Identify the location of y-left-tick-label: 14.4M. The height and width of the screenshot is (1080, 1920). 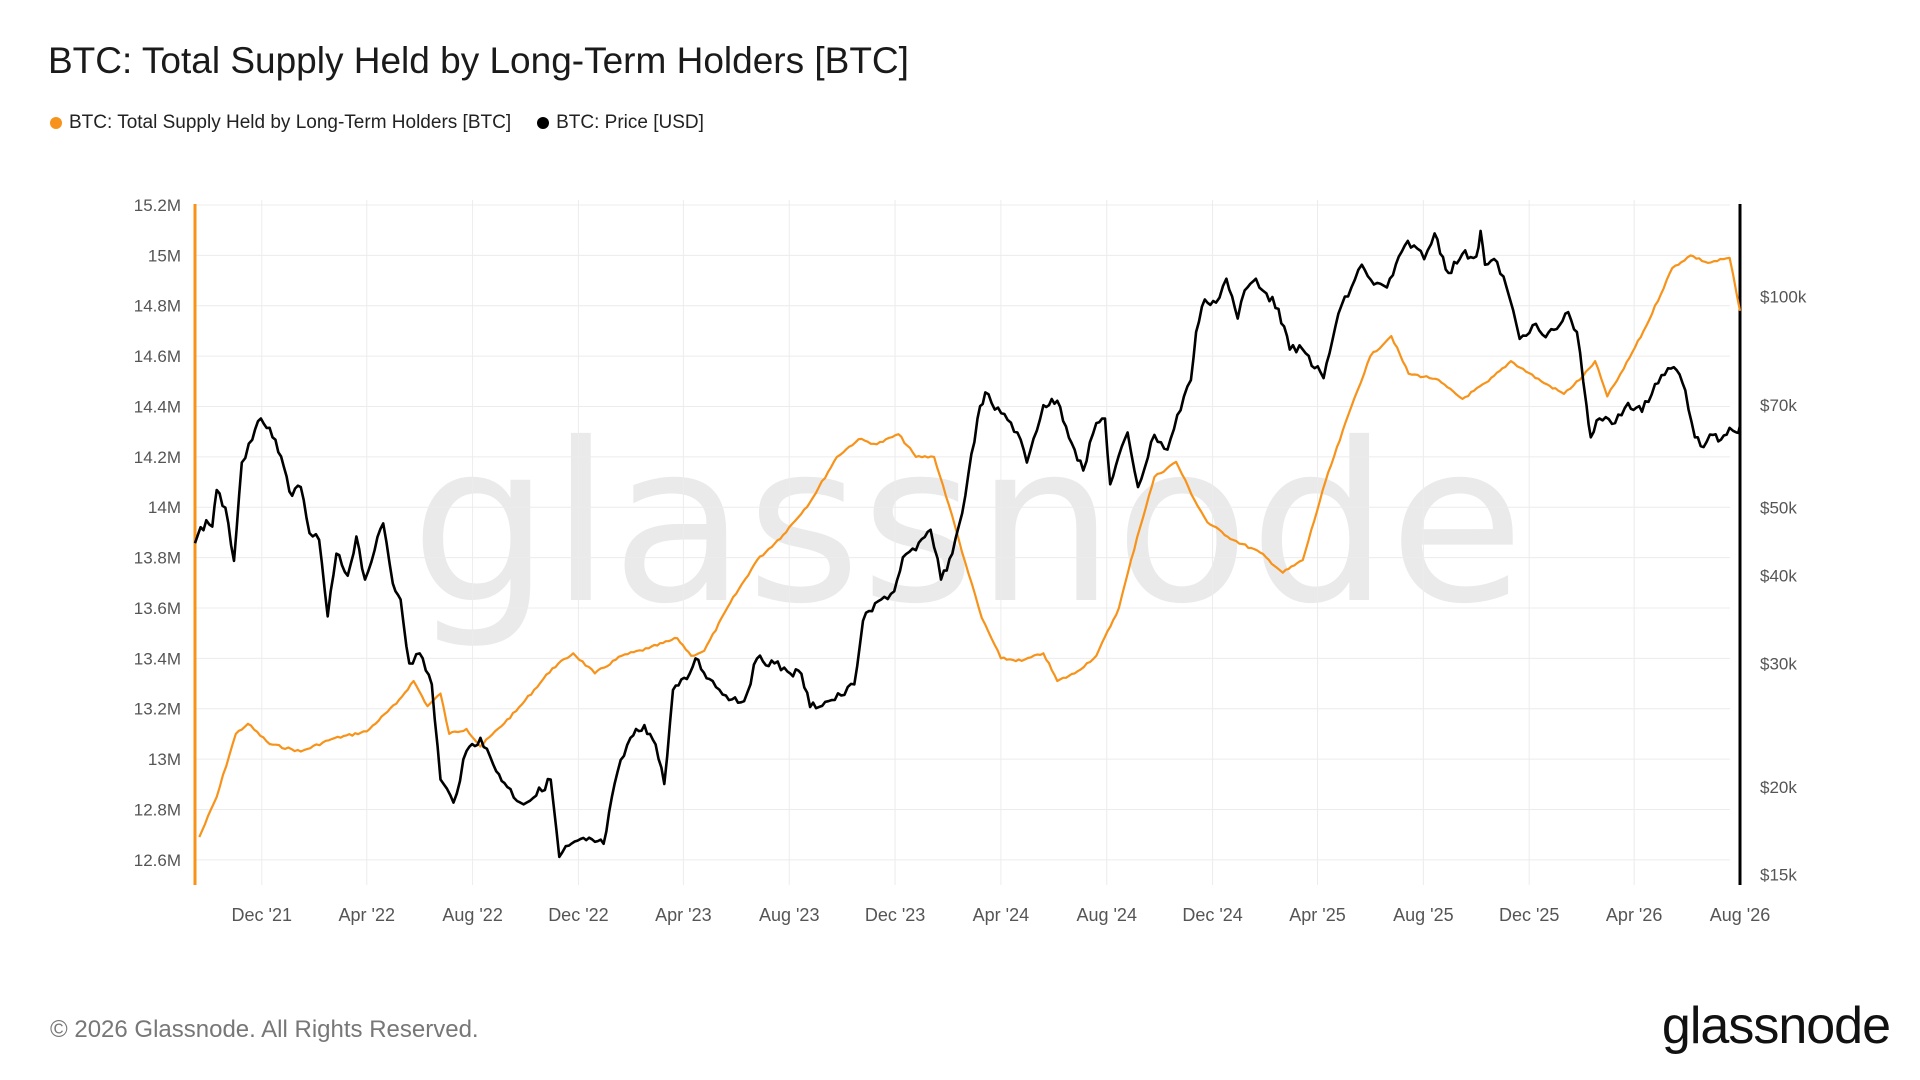
(157, 406).